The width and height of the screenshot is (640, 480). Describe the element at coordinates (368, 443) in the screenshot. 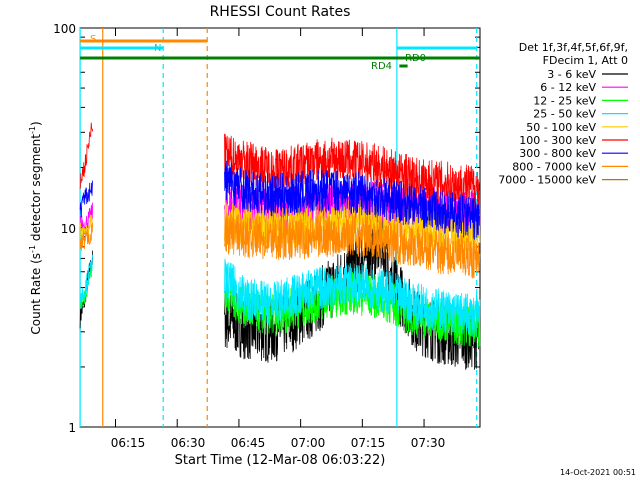

I see `x-tick-label: 07:15` at that location.